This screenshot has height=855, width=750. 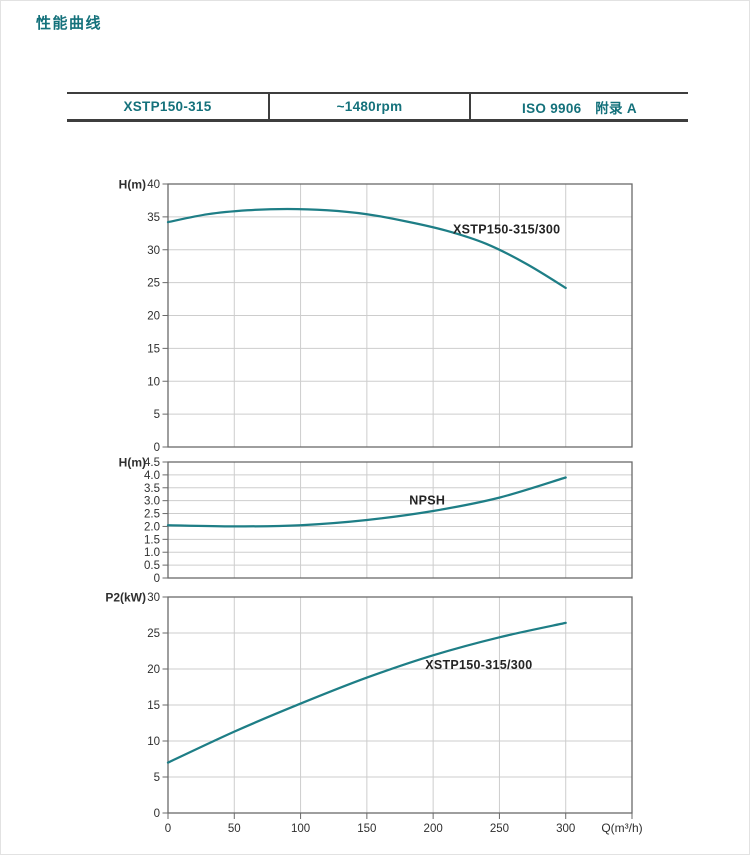 What do you see at coordinates (157, 778) in the screenshot?
I see `power-ytick-label: 5` at bounding box center [157, 778].